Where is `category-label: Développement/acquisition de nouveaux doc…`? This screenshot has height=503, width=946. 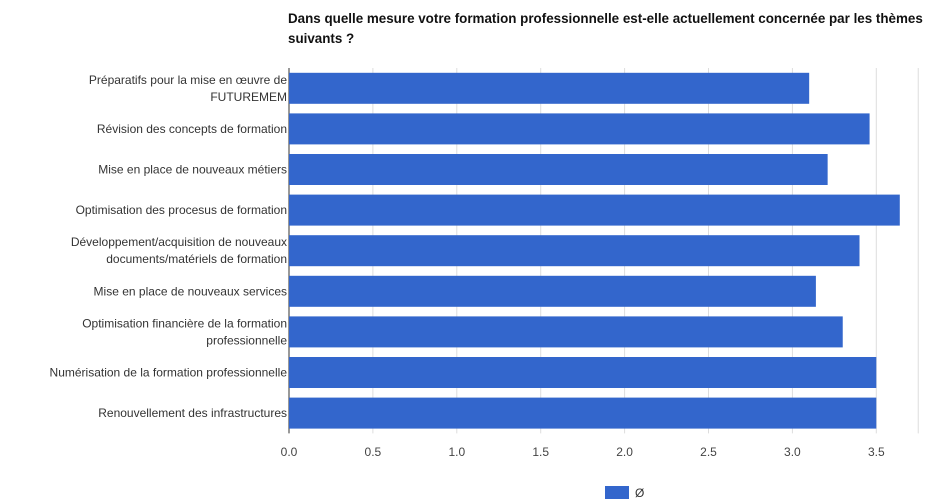
category-label: Développement/acquisition de nouveaux doc… is located at coordinates (179, 250).